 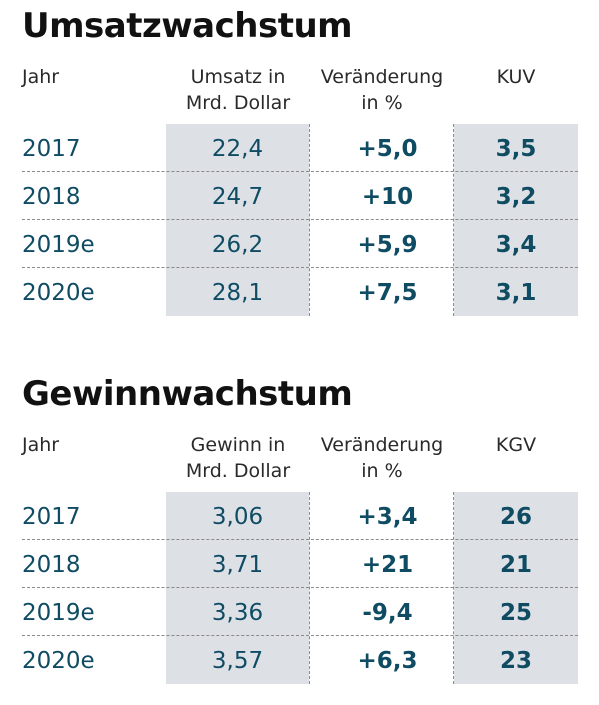 What do you see at coordinates (516, 197) in the screenshot?
I see `cell-multiple: 3,2` at bounding box center [516, 197].